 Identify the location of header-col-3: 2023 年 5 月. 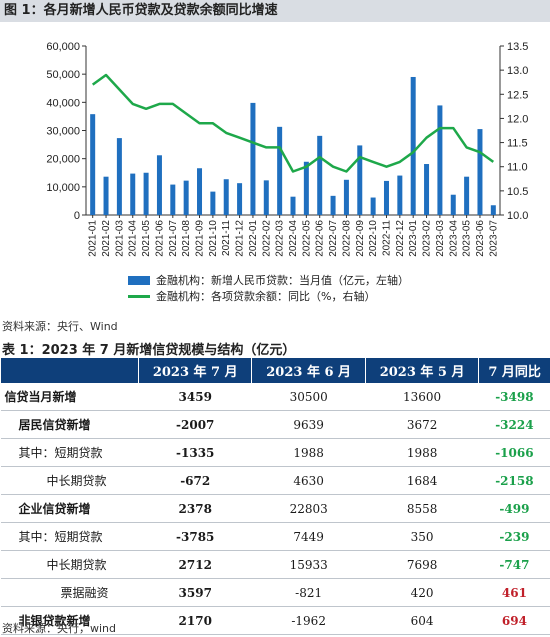
(421, 370).